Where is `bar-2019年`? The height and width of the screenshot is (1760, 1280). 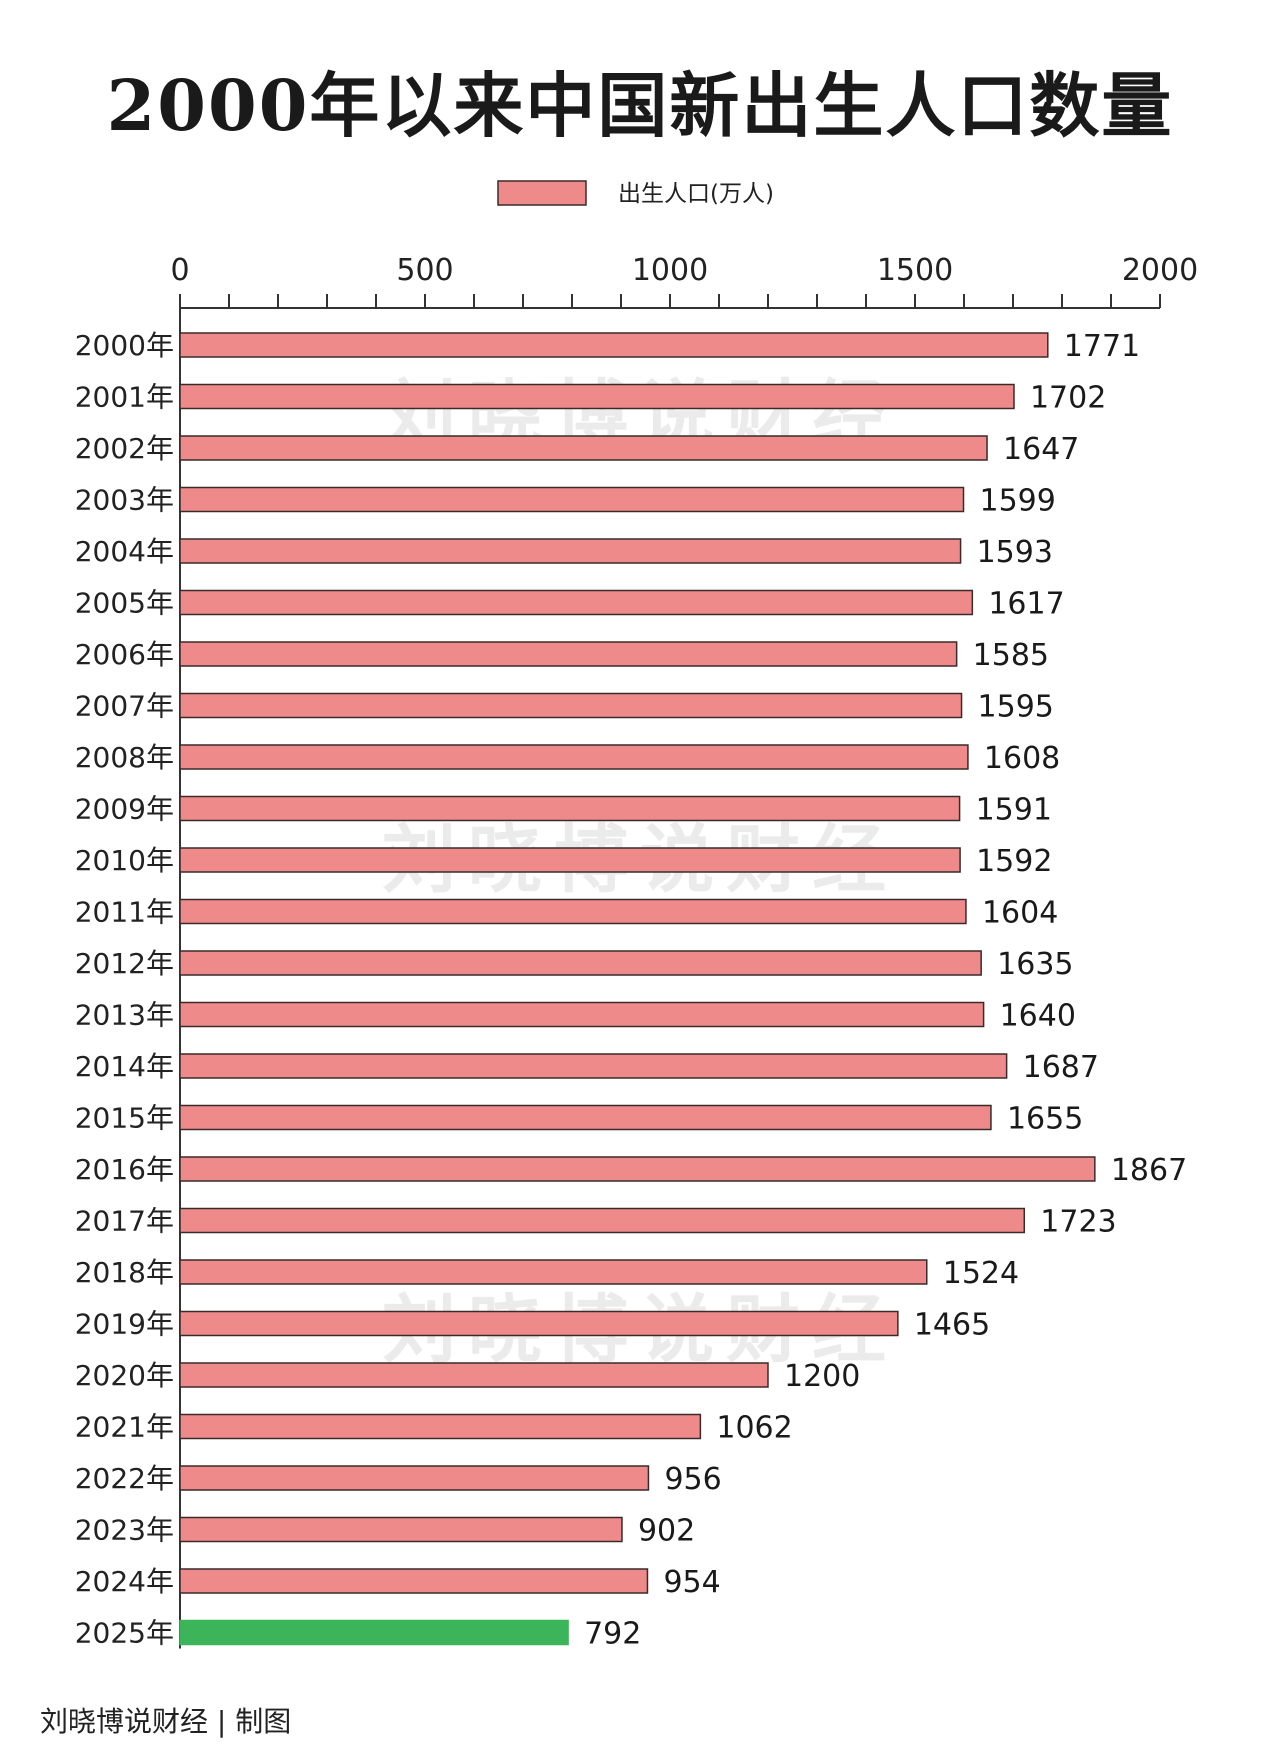 bar-2019年 is located at coordinates (539, 1323).